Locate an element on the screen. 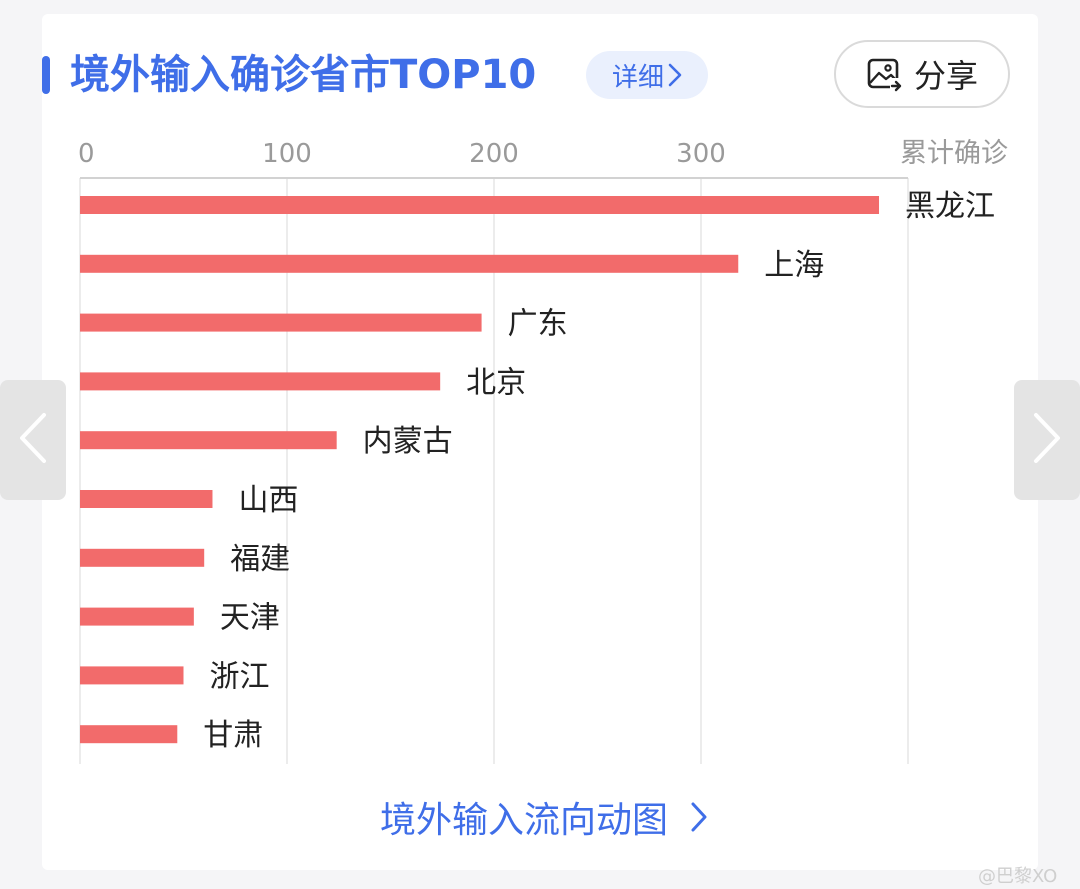  next-chart-button is located at coordinates (1047, 440).